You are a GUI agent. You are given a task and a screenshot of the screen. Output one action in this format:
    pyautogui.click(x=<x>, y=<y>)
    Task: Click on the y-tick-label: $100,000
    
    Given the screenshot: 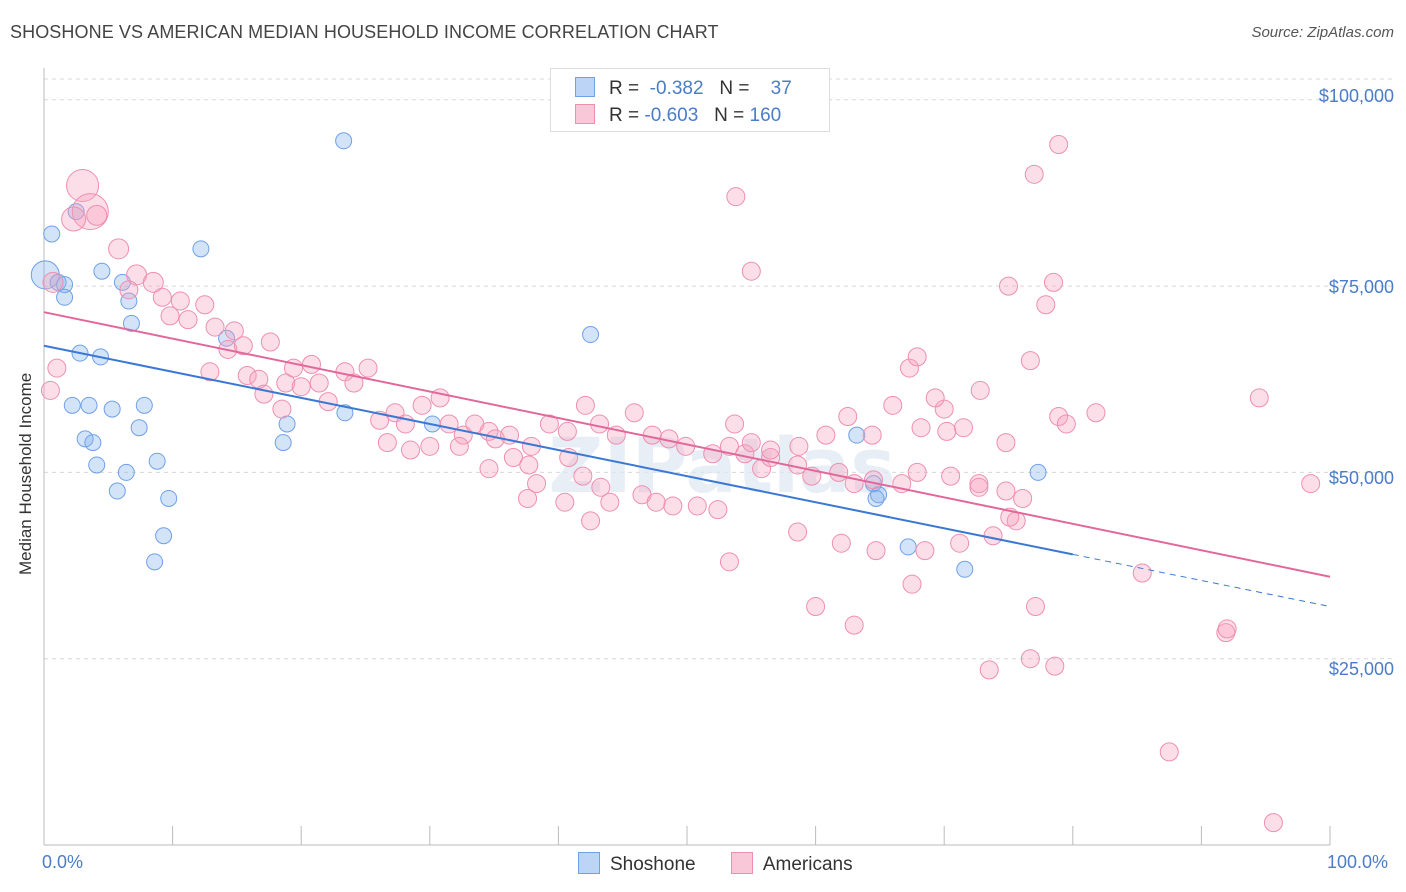 What is the action you would take?
    pyautogui.click(x=1356, y=96)
    